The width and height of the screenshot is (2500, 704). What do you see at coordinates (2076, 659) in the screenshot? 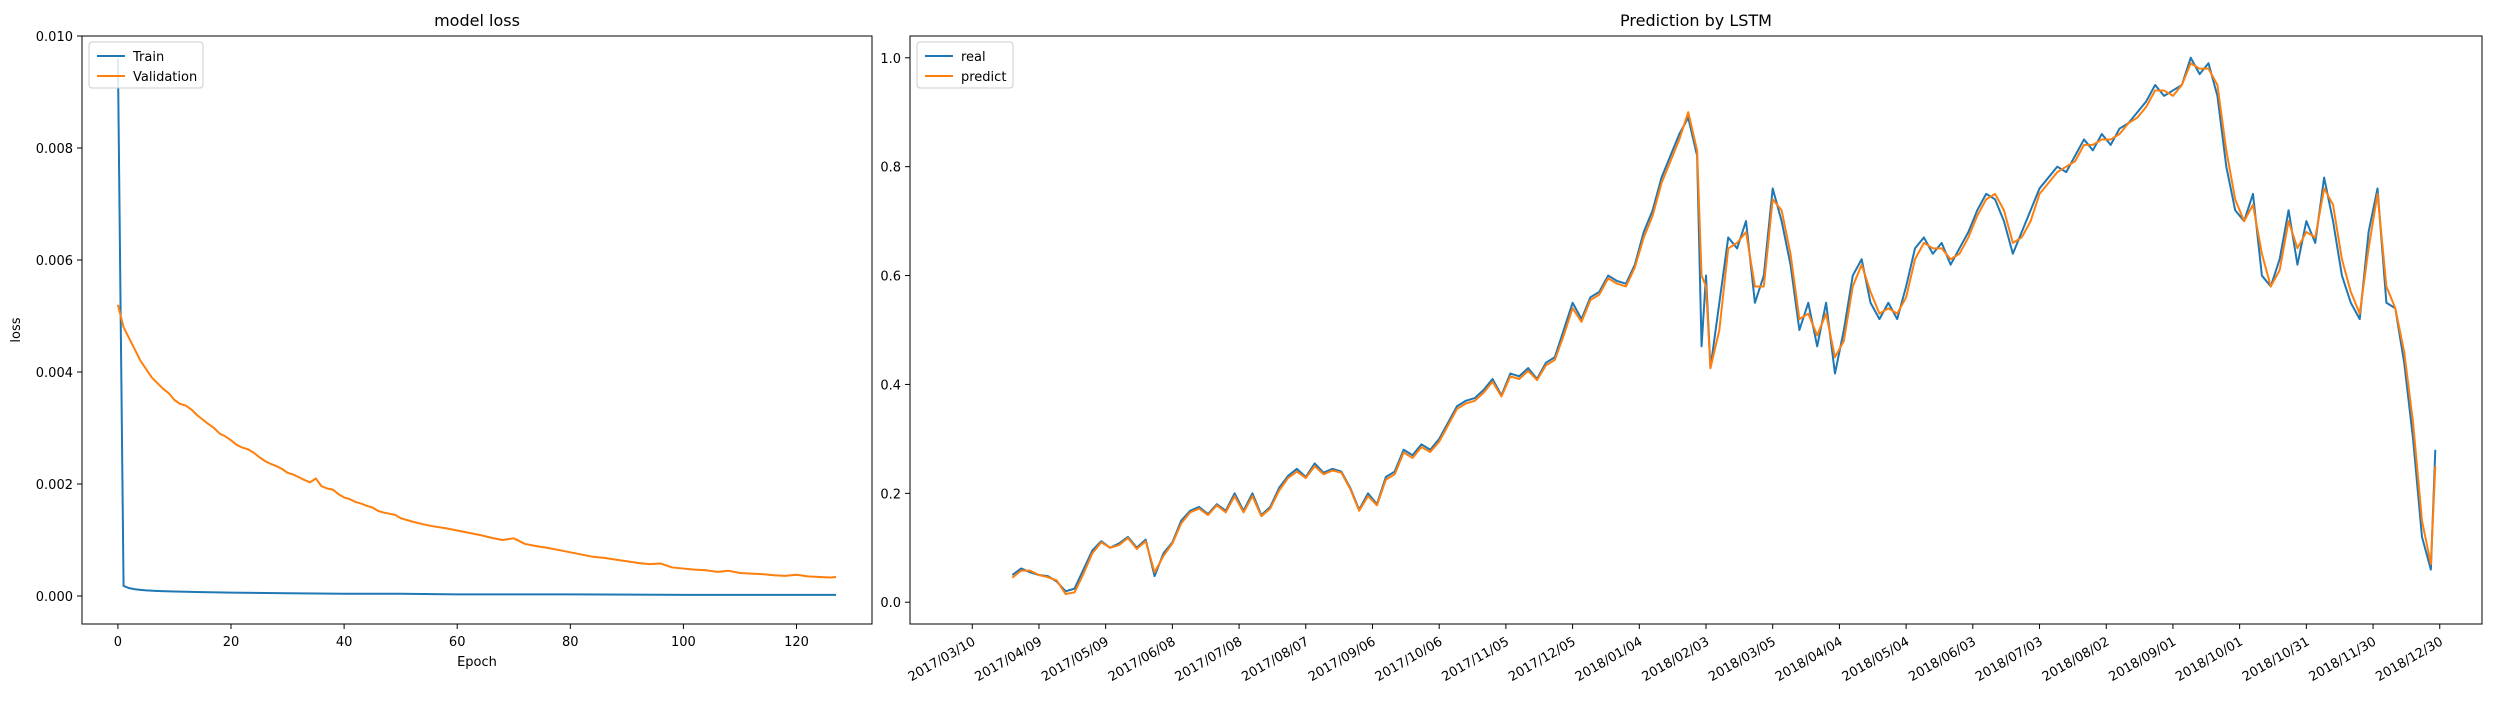
I see `x-tick-label: 2018/08/02` at bounding box center [2076, 659].